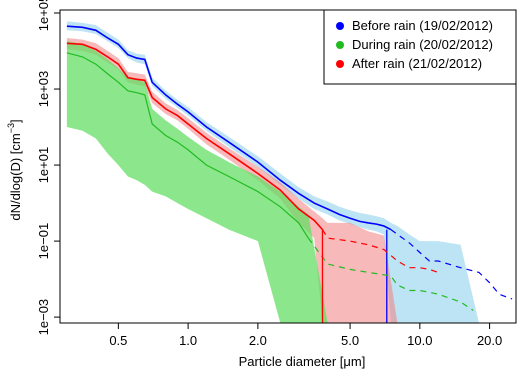 This screenshot has width=528, height=375. Describe the element at coordinates (417, 63) in the screenshot. I see `legend-label: After rain (21/02/2012)` at that location.